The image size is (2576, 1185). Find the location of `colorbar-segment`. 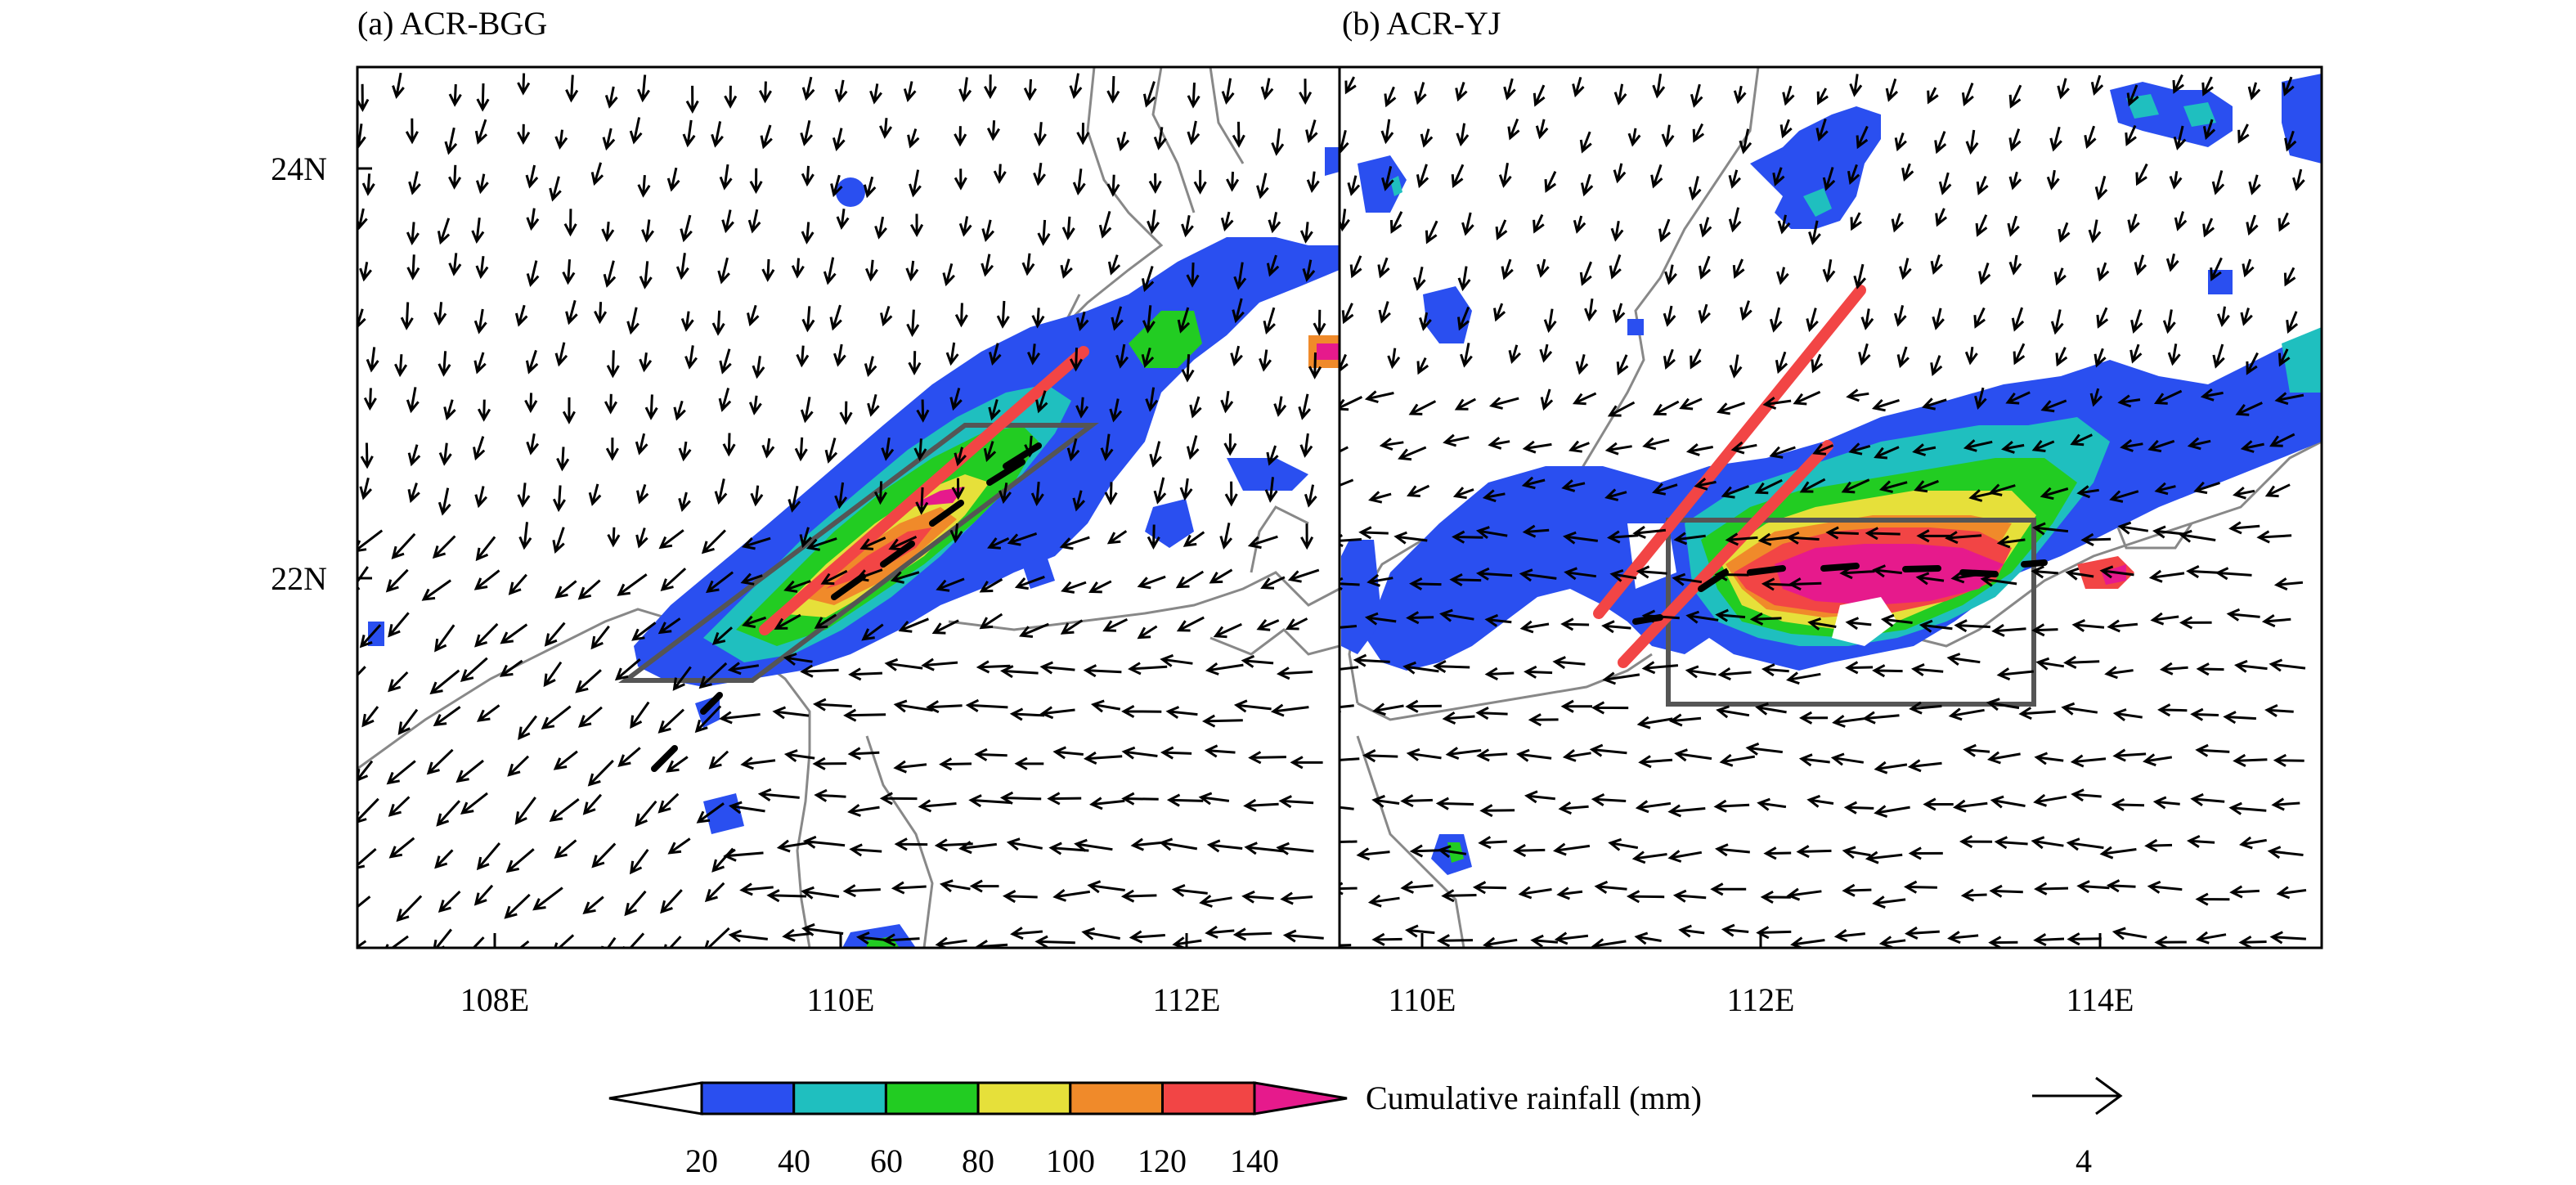

colorbar-segment is located at coordinates (1208, 1098).